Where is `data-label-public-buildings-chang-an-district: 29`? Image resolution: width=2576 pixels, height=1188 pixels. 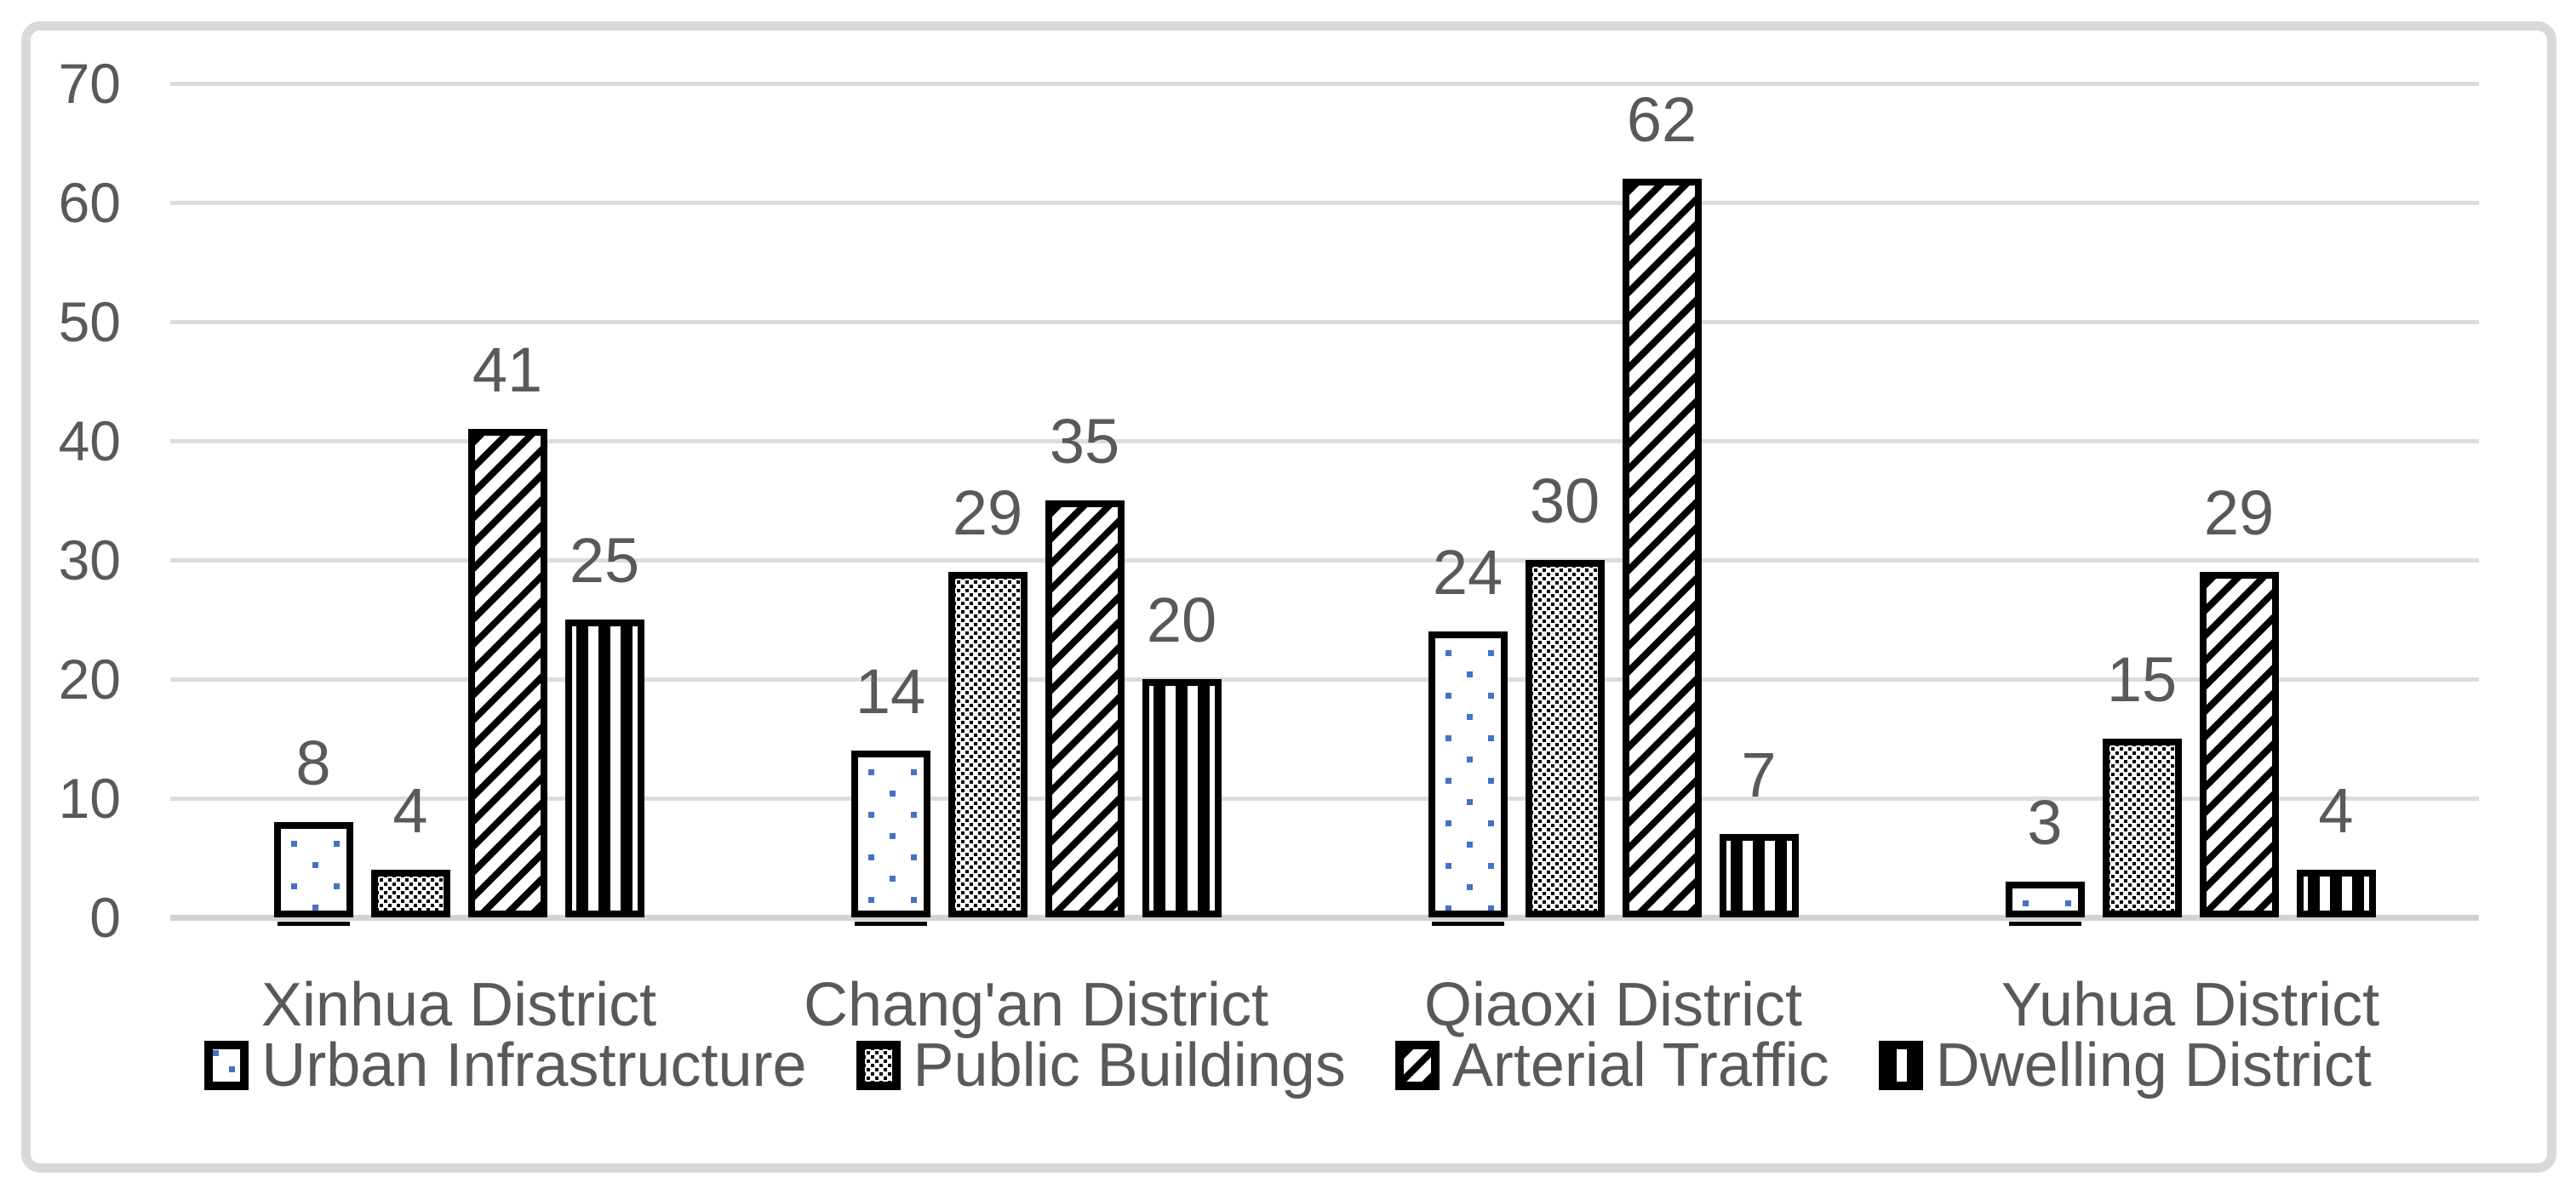 data-label-public-buildings-chang-an-district: 29 is located at coordinates (987, 512).